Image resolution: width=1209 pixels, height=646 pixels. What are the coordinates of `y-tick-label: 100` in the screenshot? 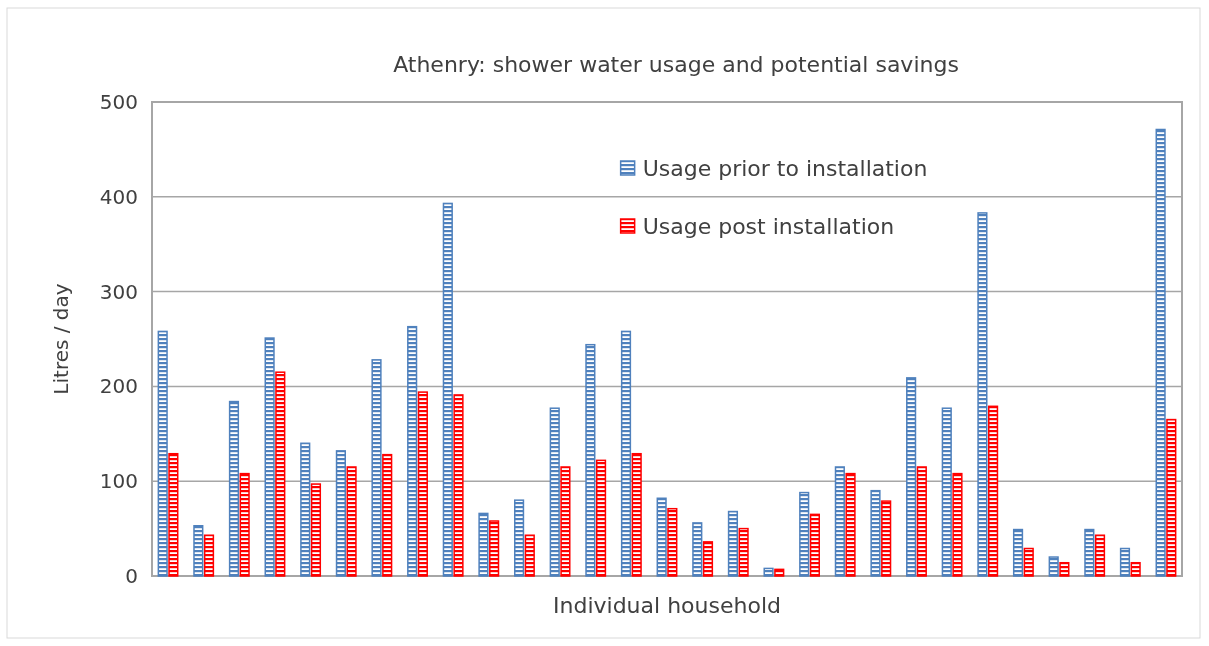 It's located at (118, 481).